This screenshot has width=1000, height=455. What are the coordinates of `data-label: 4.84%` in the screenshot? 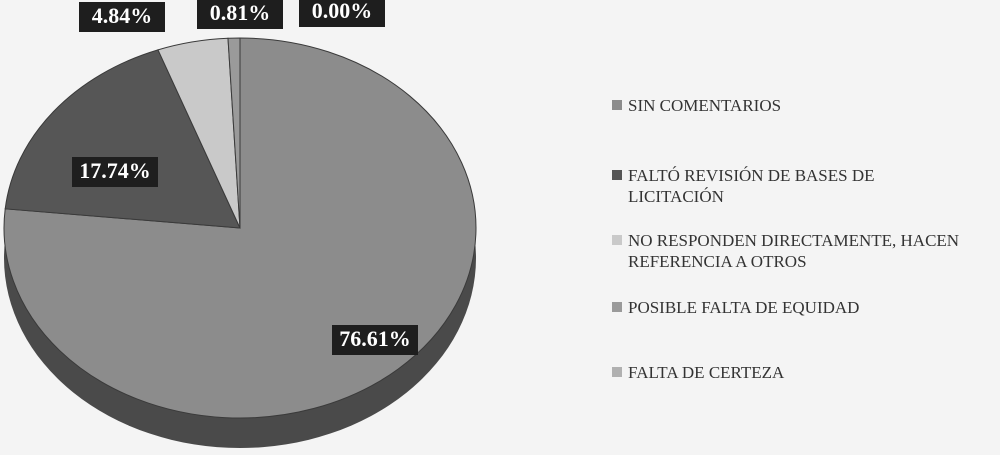 It's located at (122, 15).